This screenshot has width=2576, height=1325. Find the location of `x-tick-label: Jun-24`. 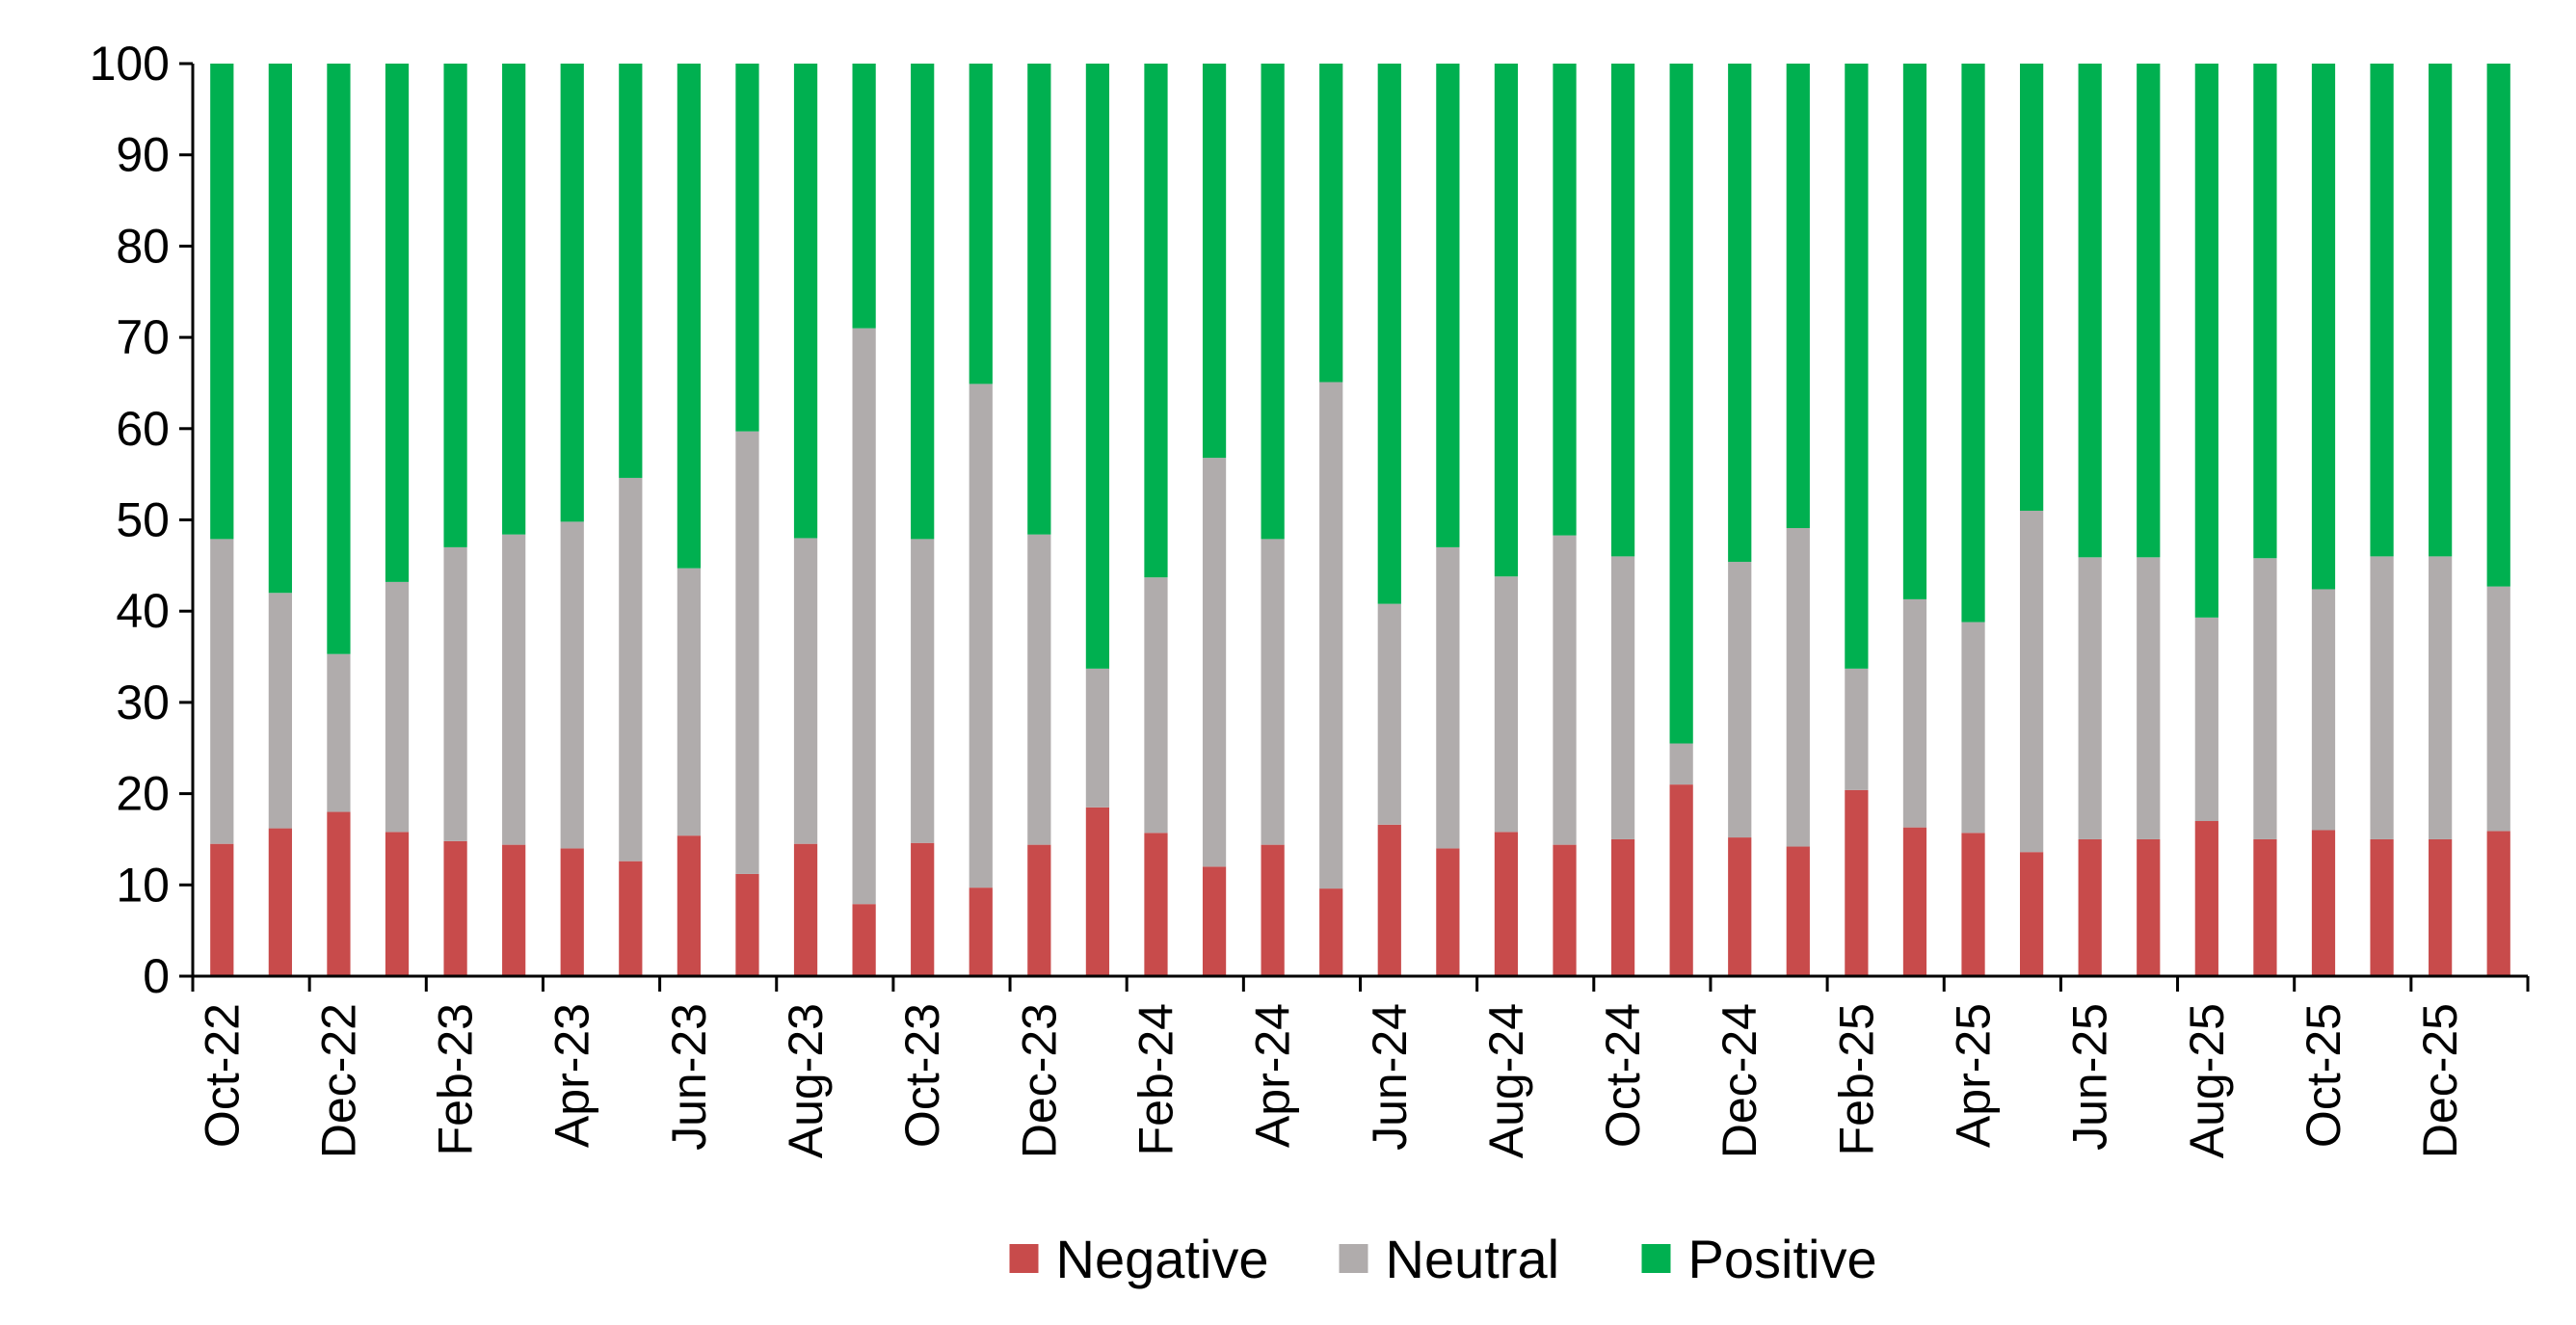

x-tick-label: Jun-24 is located at coordinates (1390, 1077).